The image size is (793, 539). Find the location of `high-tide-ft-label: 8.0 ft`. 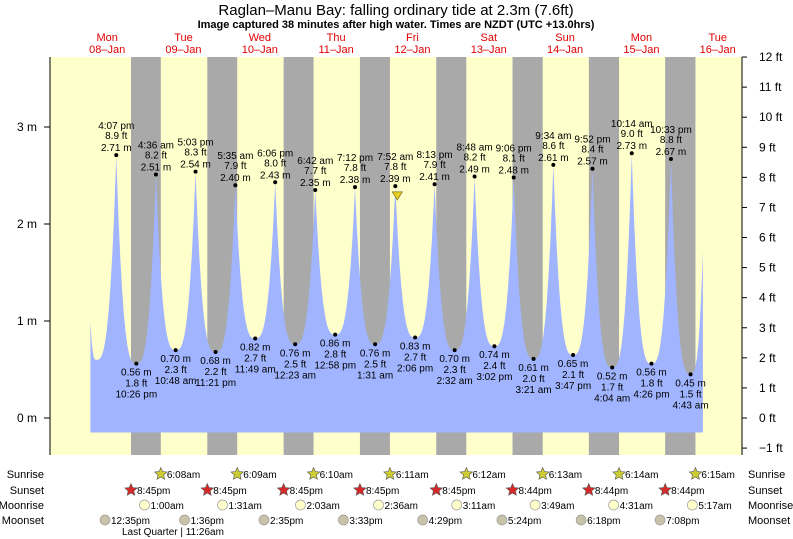

high-tide-ft-label: 8.0 ft is located at coordinates (275, 163).